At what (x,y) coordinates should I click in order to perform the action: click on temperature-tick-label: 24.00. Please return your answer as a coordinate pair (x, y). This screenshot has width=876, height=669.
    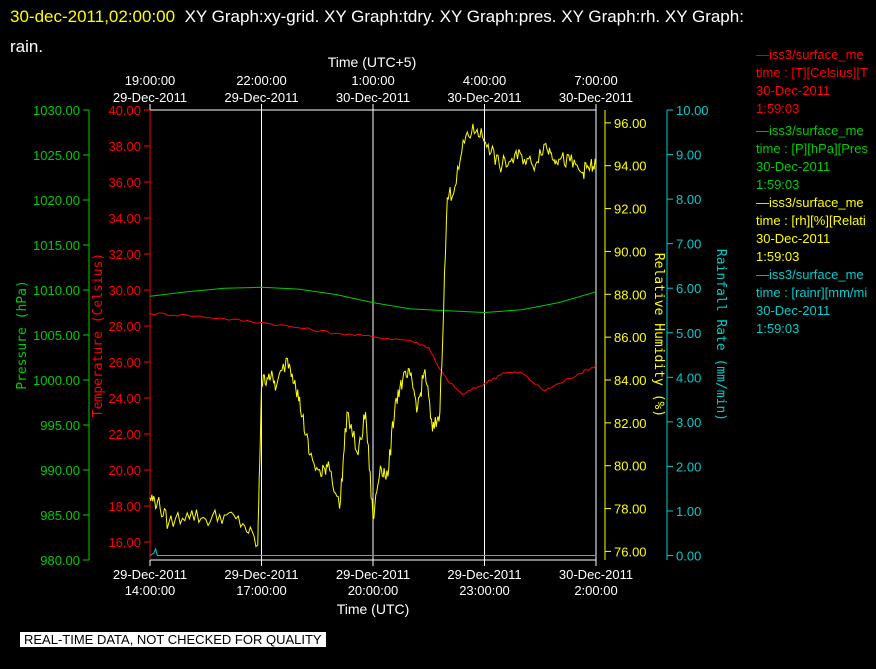
    Looking at the image, I should click on (124, 398).